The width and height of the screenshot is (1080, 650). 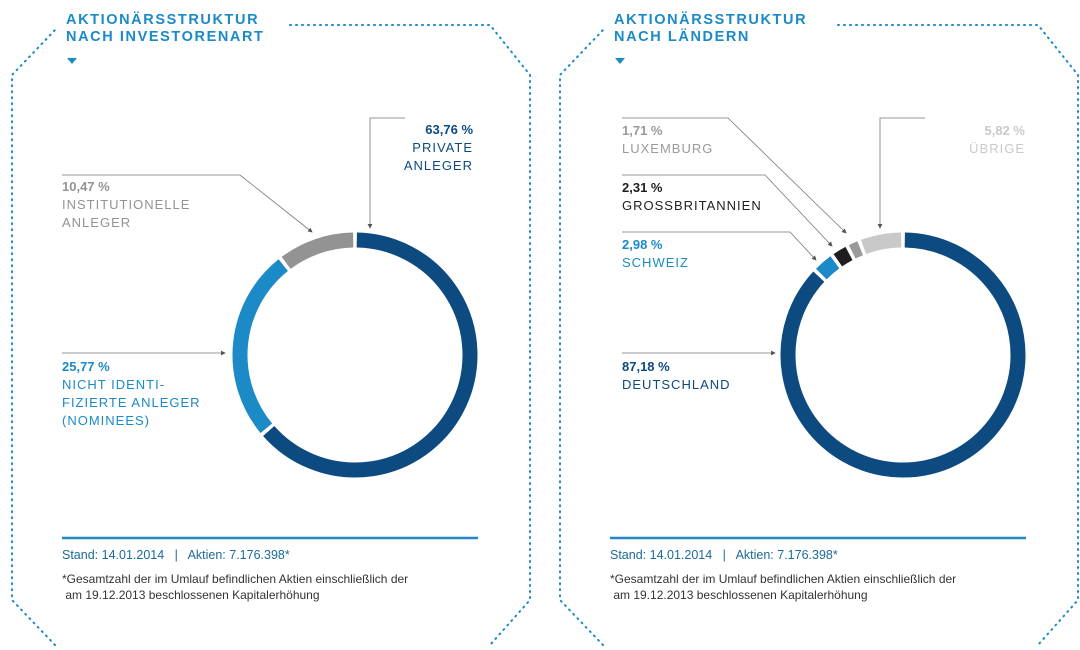 I want to click on value-label: 2,31 %, so click(x=642, y=187).